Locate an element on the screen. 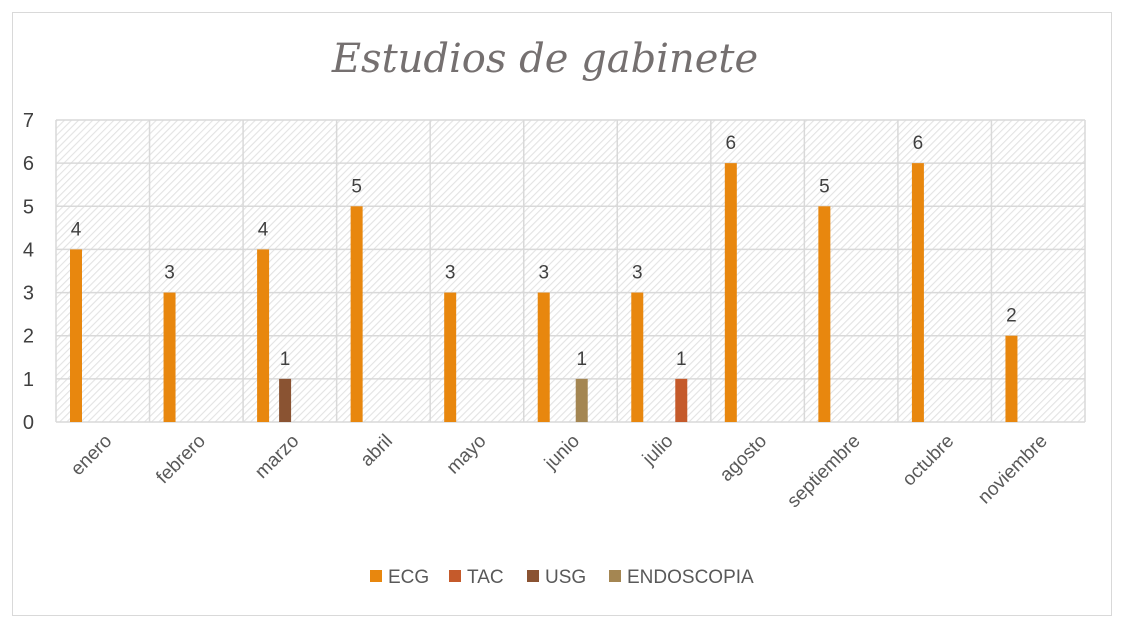 Image resolution: width=1126 pixels, height=632 pixels. y-tick-label: 4 is located at coordinates (28, 250).